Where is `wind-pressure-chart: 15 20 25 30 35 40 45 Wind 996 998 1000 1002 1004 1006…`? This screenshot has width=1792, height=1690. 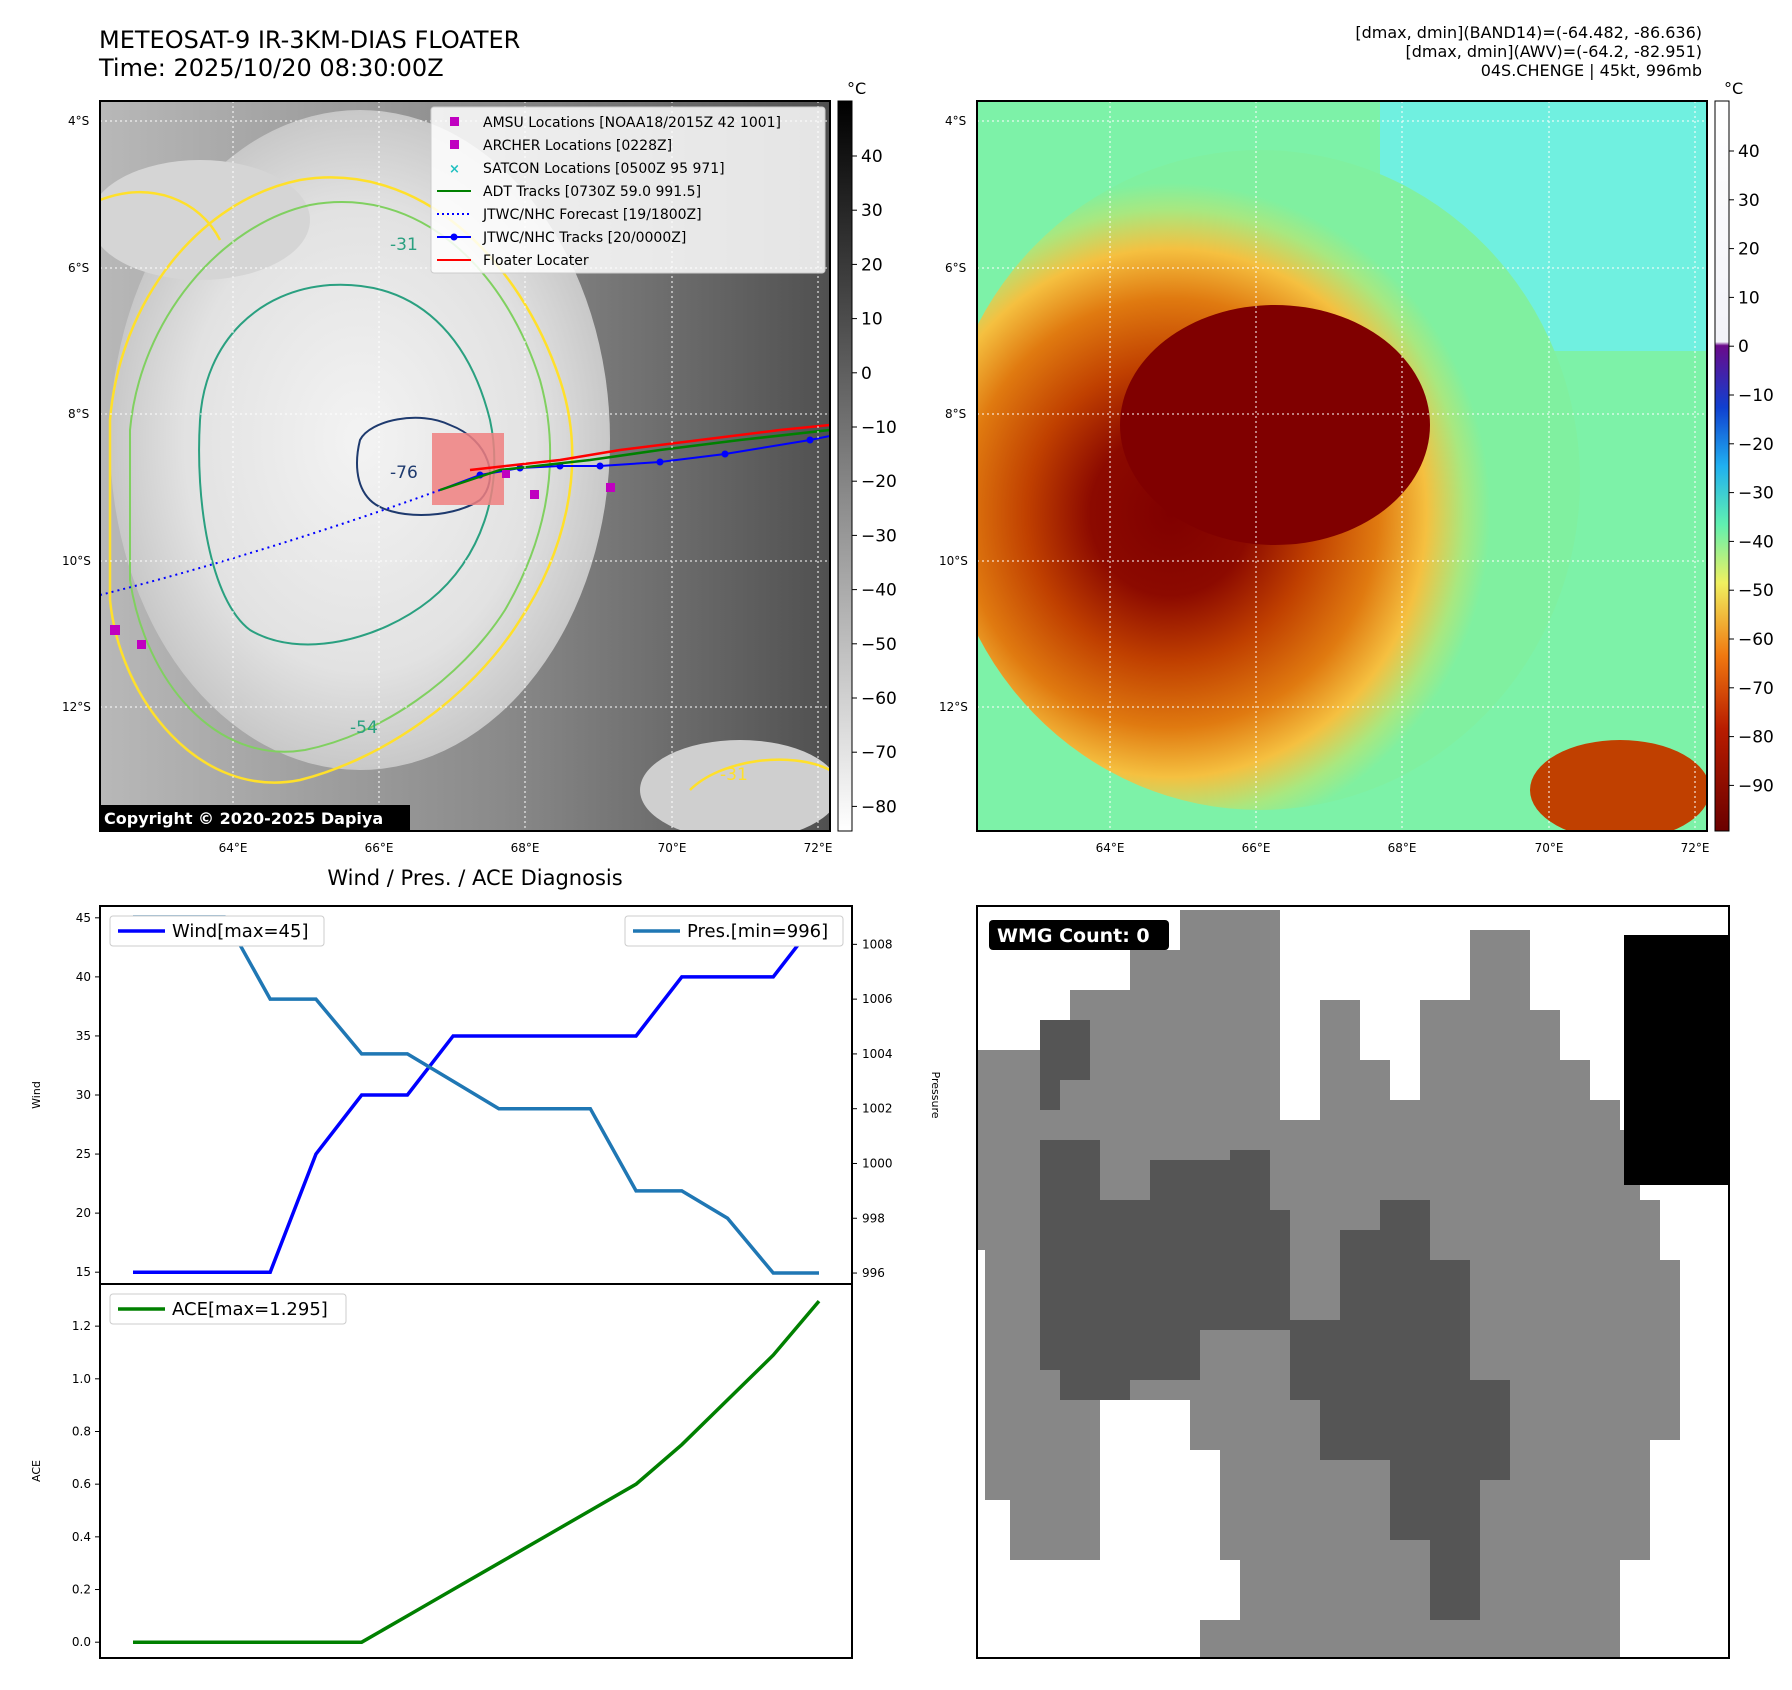 wind-pressure-chart: 15 20 25 30 35 40 45 Wind 996 998 1000 1002 1004 1006… is located at coordinates (486, 1095).